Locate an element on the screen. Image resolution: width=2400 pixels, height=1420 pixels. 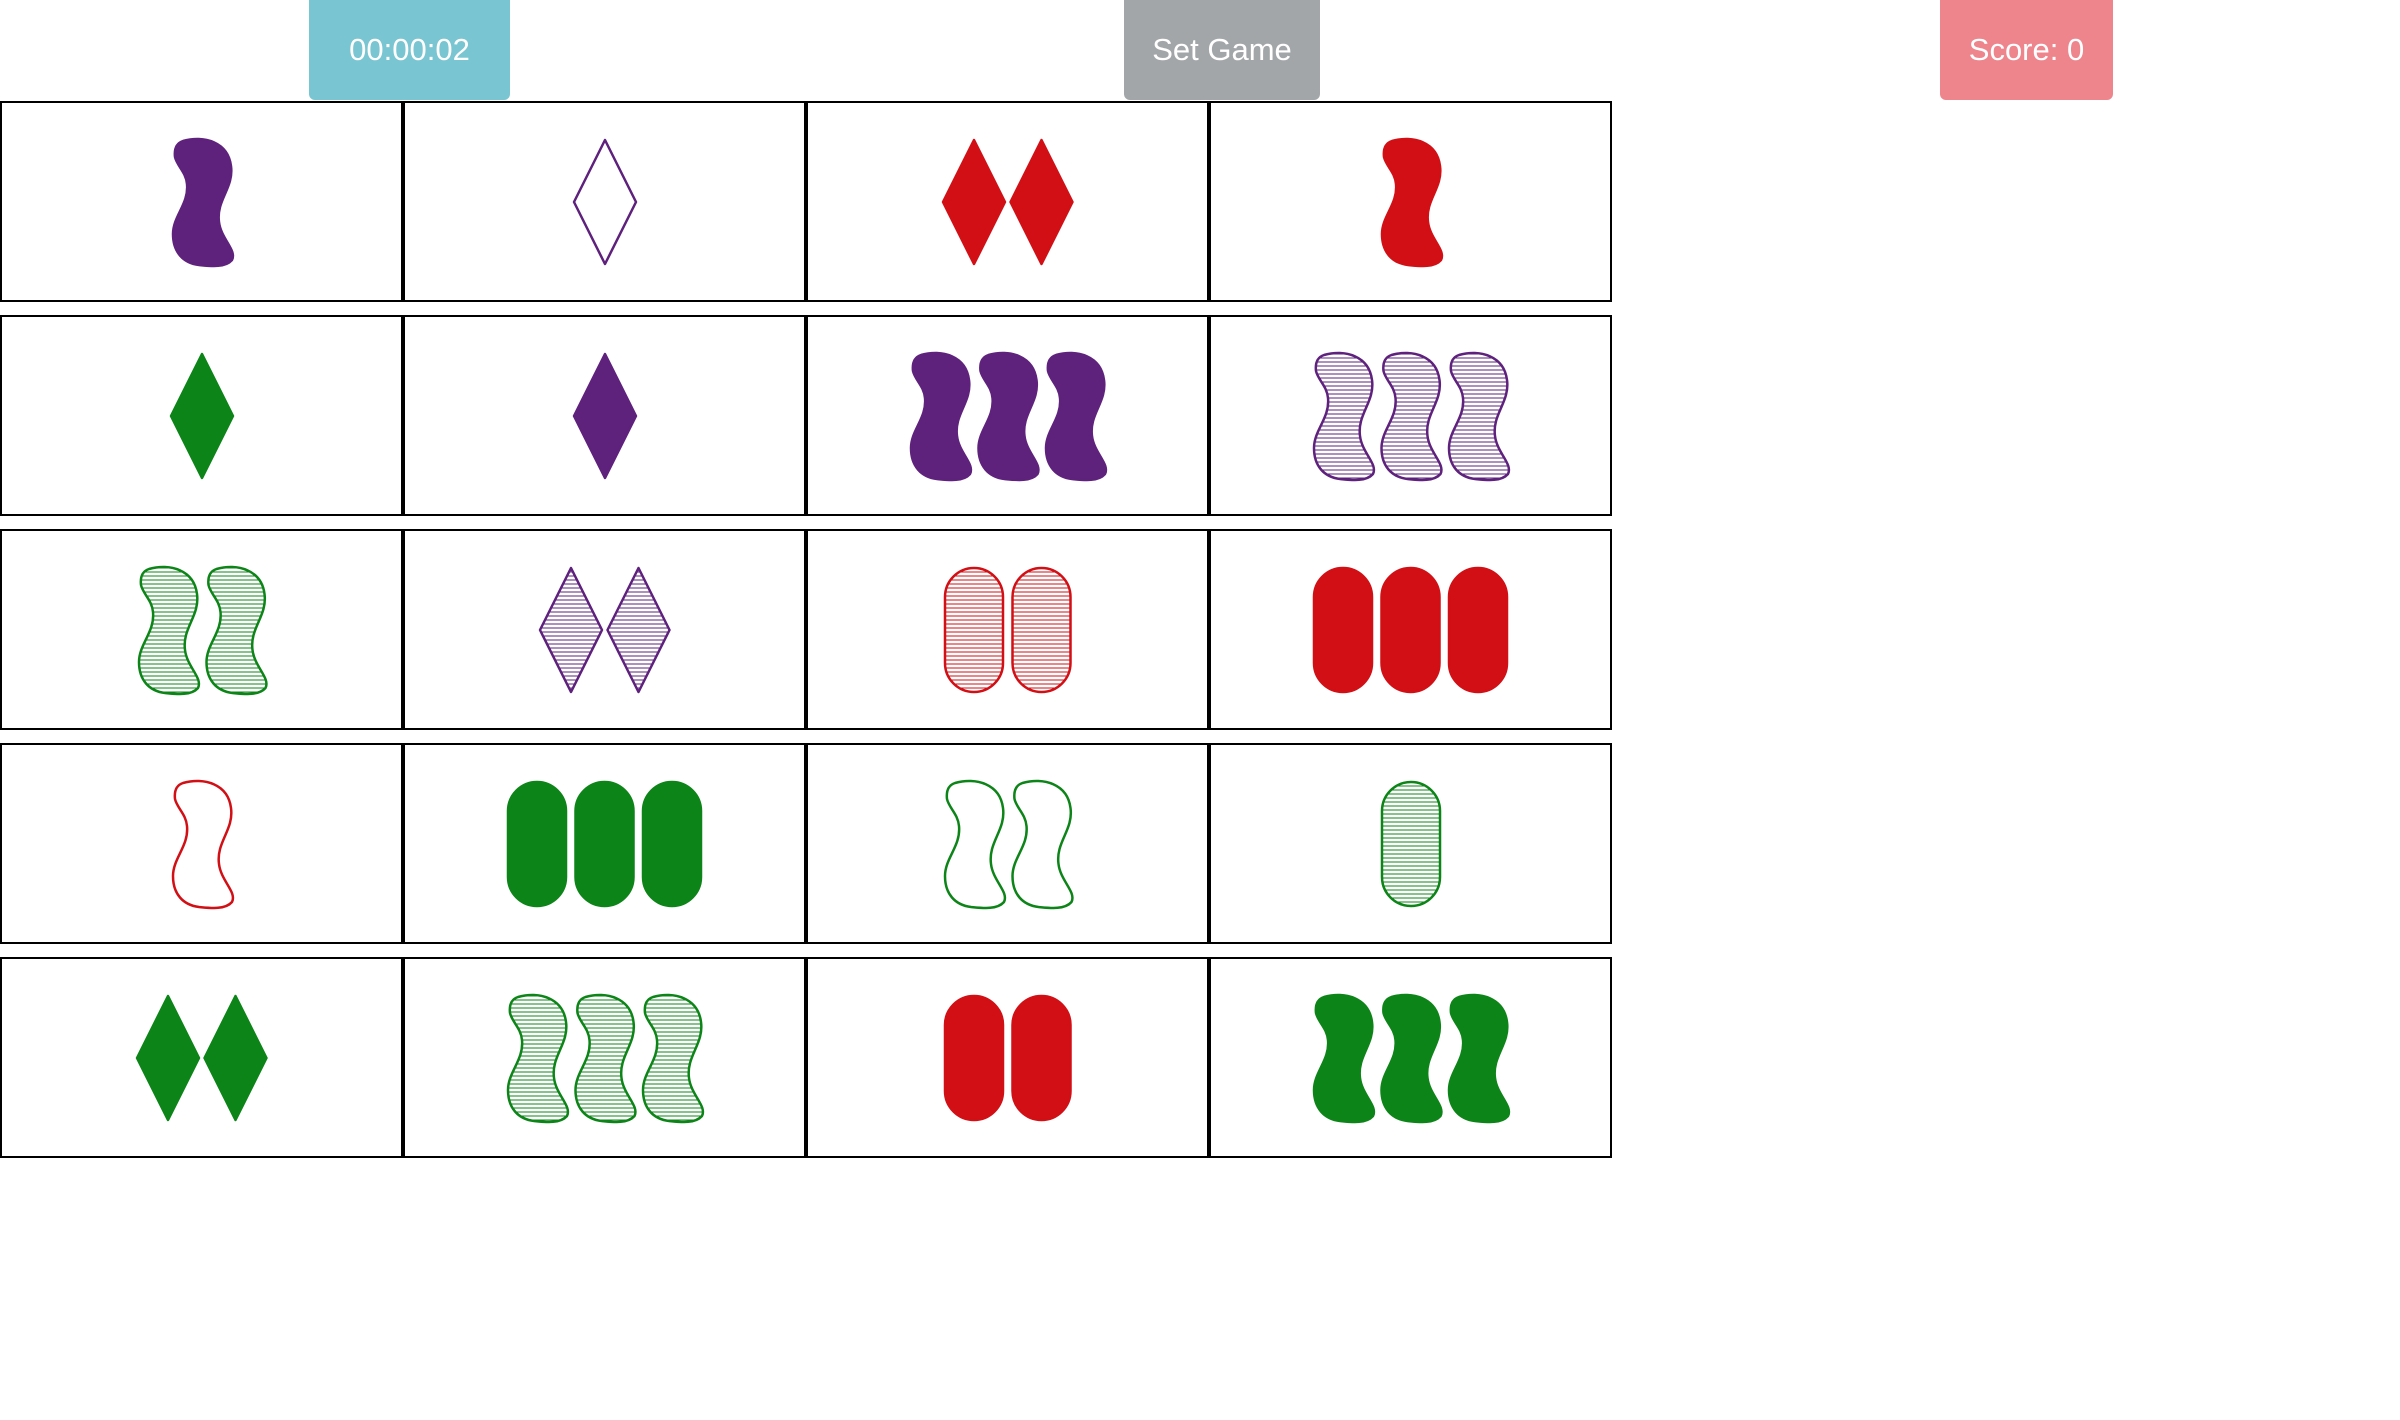
top-bar: 00:00:02 Set Game Score: 0 is located at coordinates (1200, 50).